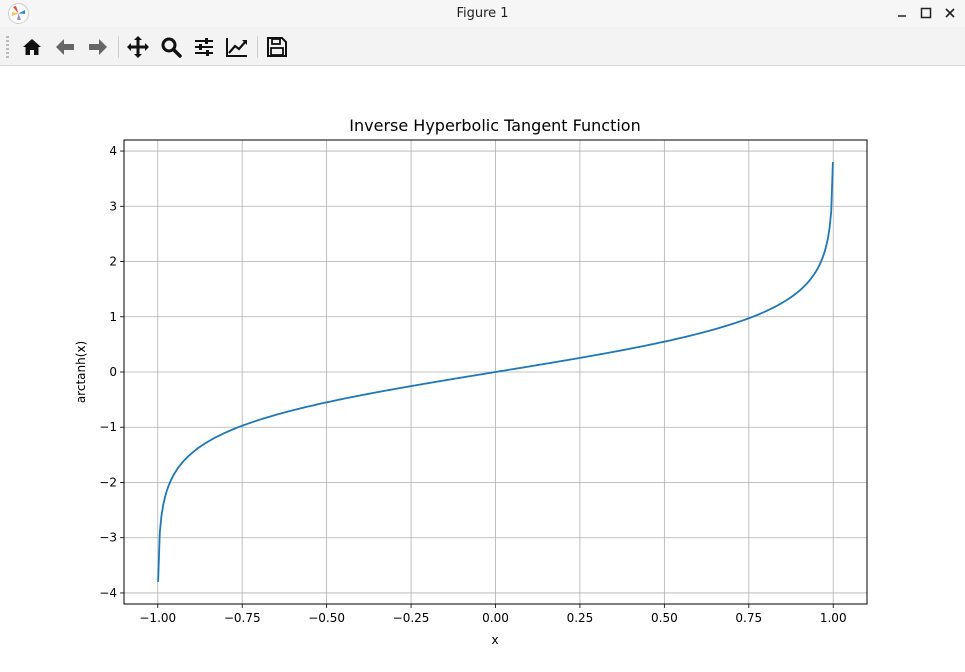 Image resolution: width=965 pixels, height=672 pixels. I want to click on floppy-disk-icon, so click(277, 47).